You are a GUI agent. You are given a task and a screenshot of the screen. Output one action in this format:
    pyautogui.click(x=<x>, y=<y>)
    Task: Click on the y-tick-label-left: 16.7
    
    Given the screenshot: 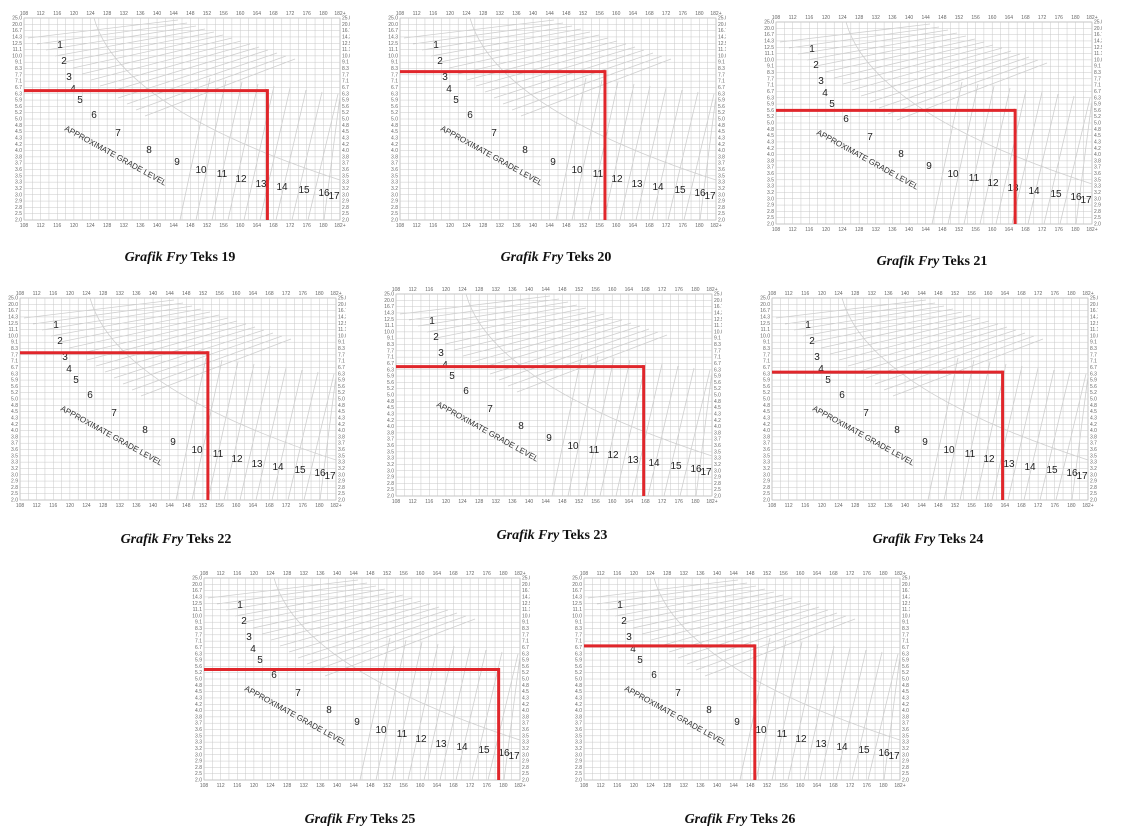 What is the action you would take?
    pyautogui.click(x=13, y=311)
    